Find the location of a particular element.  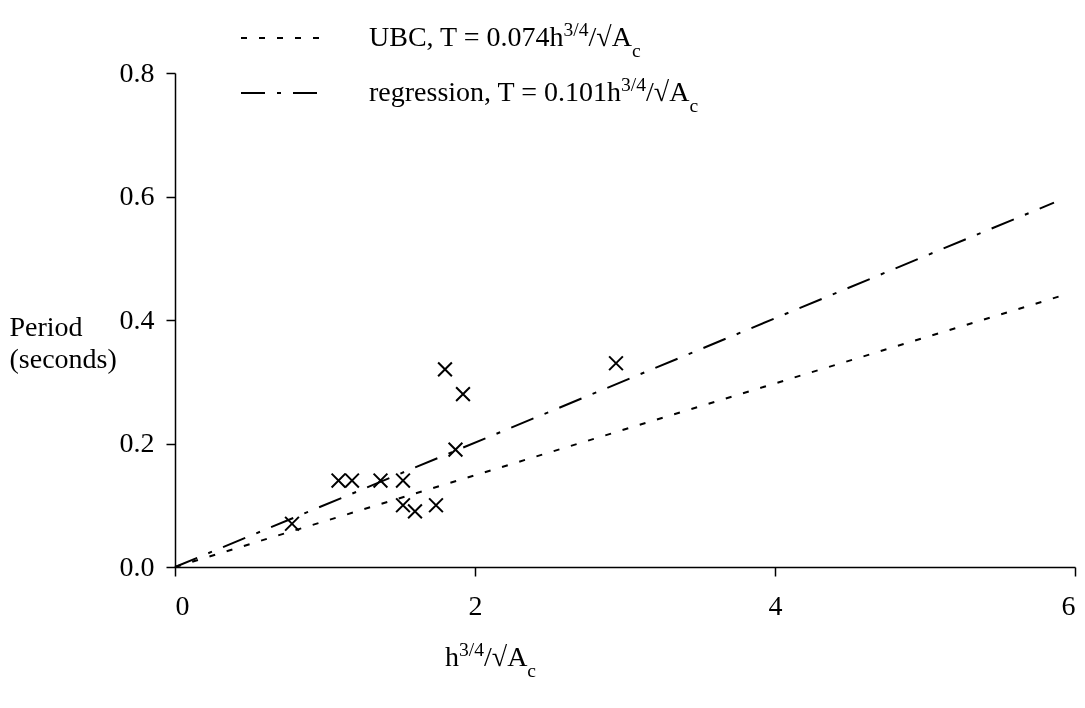

y-tick-label: 0.6 is located at coordinates (137, 195).